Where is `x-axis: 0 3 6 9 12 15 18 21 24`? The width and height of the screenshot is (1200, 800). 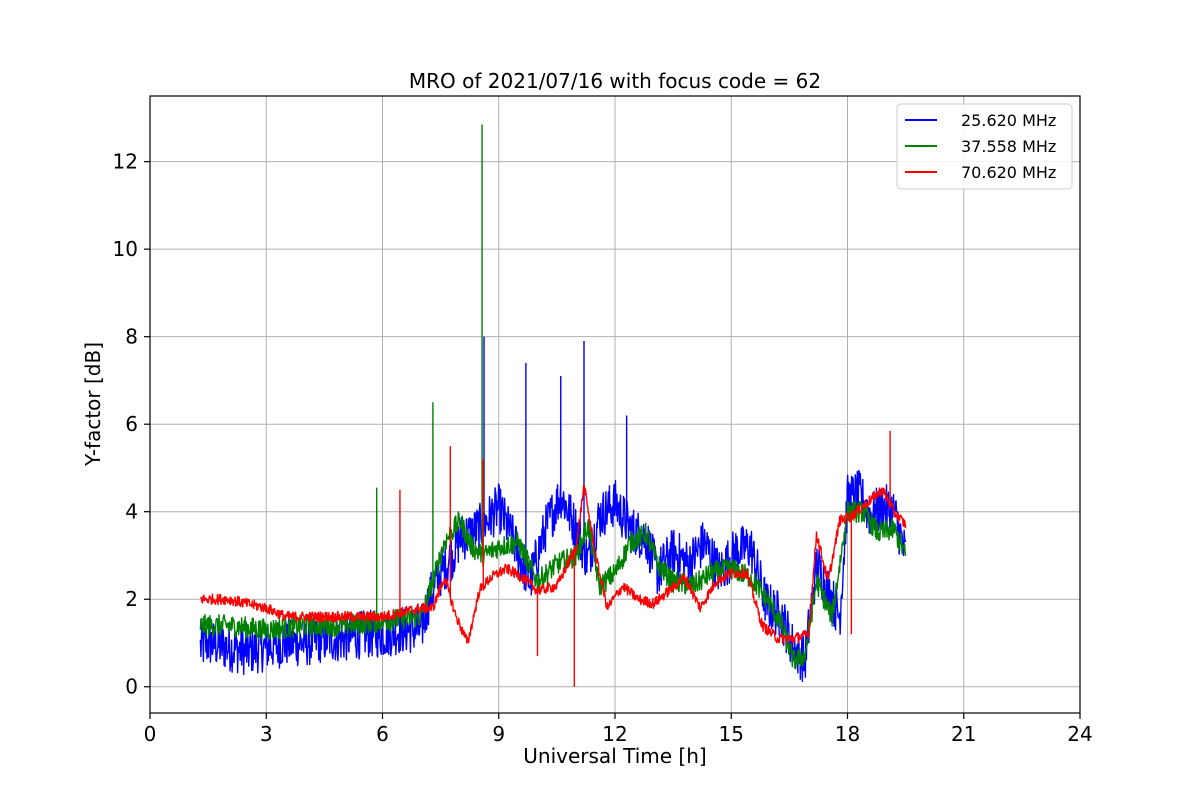
x-axis: 0 3 6 9 12 15 18 21 24 is located at coordinates (618, 729).